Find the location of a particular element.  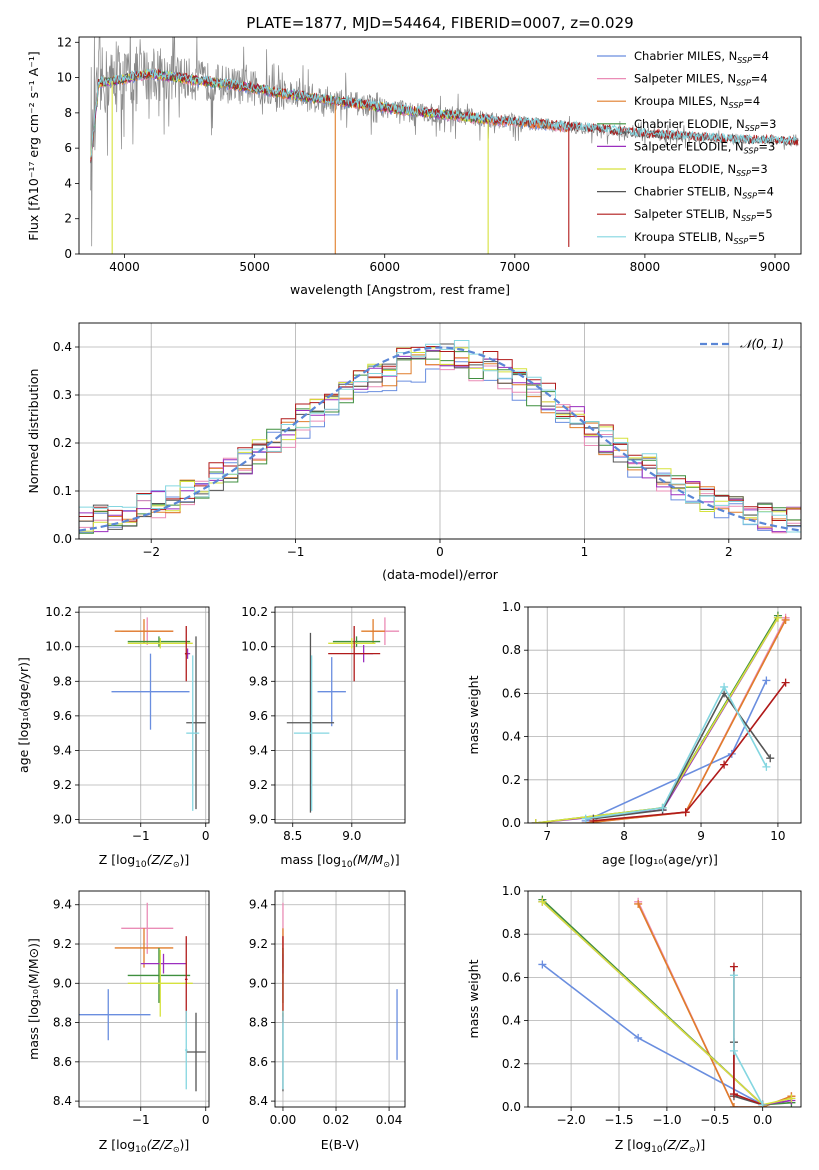

legend-entry: Salpeter ELODIE, NSSP=3 is located at coordinates (704, 147).